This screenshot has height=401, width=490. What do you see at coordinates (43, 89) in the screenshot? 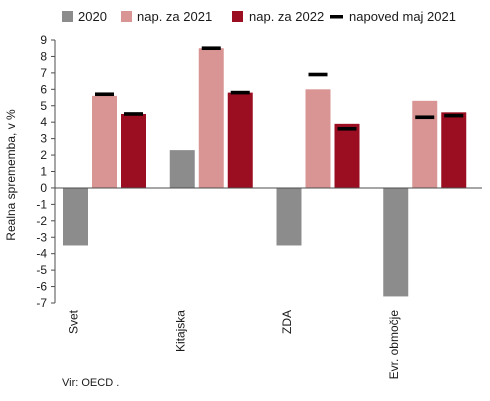
I see `y-tick-label: 6` at bounding box center [43, 89].